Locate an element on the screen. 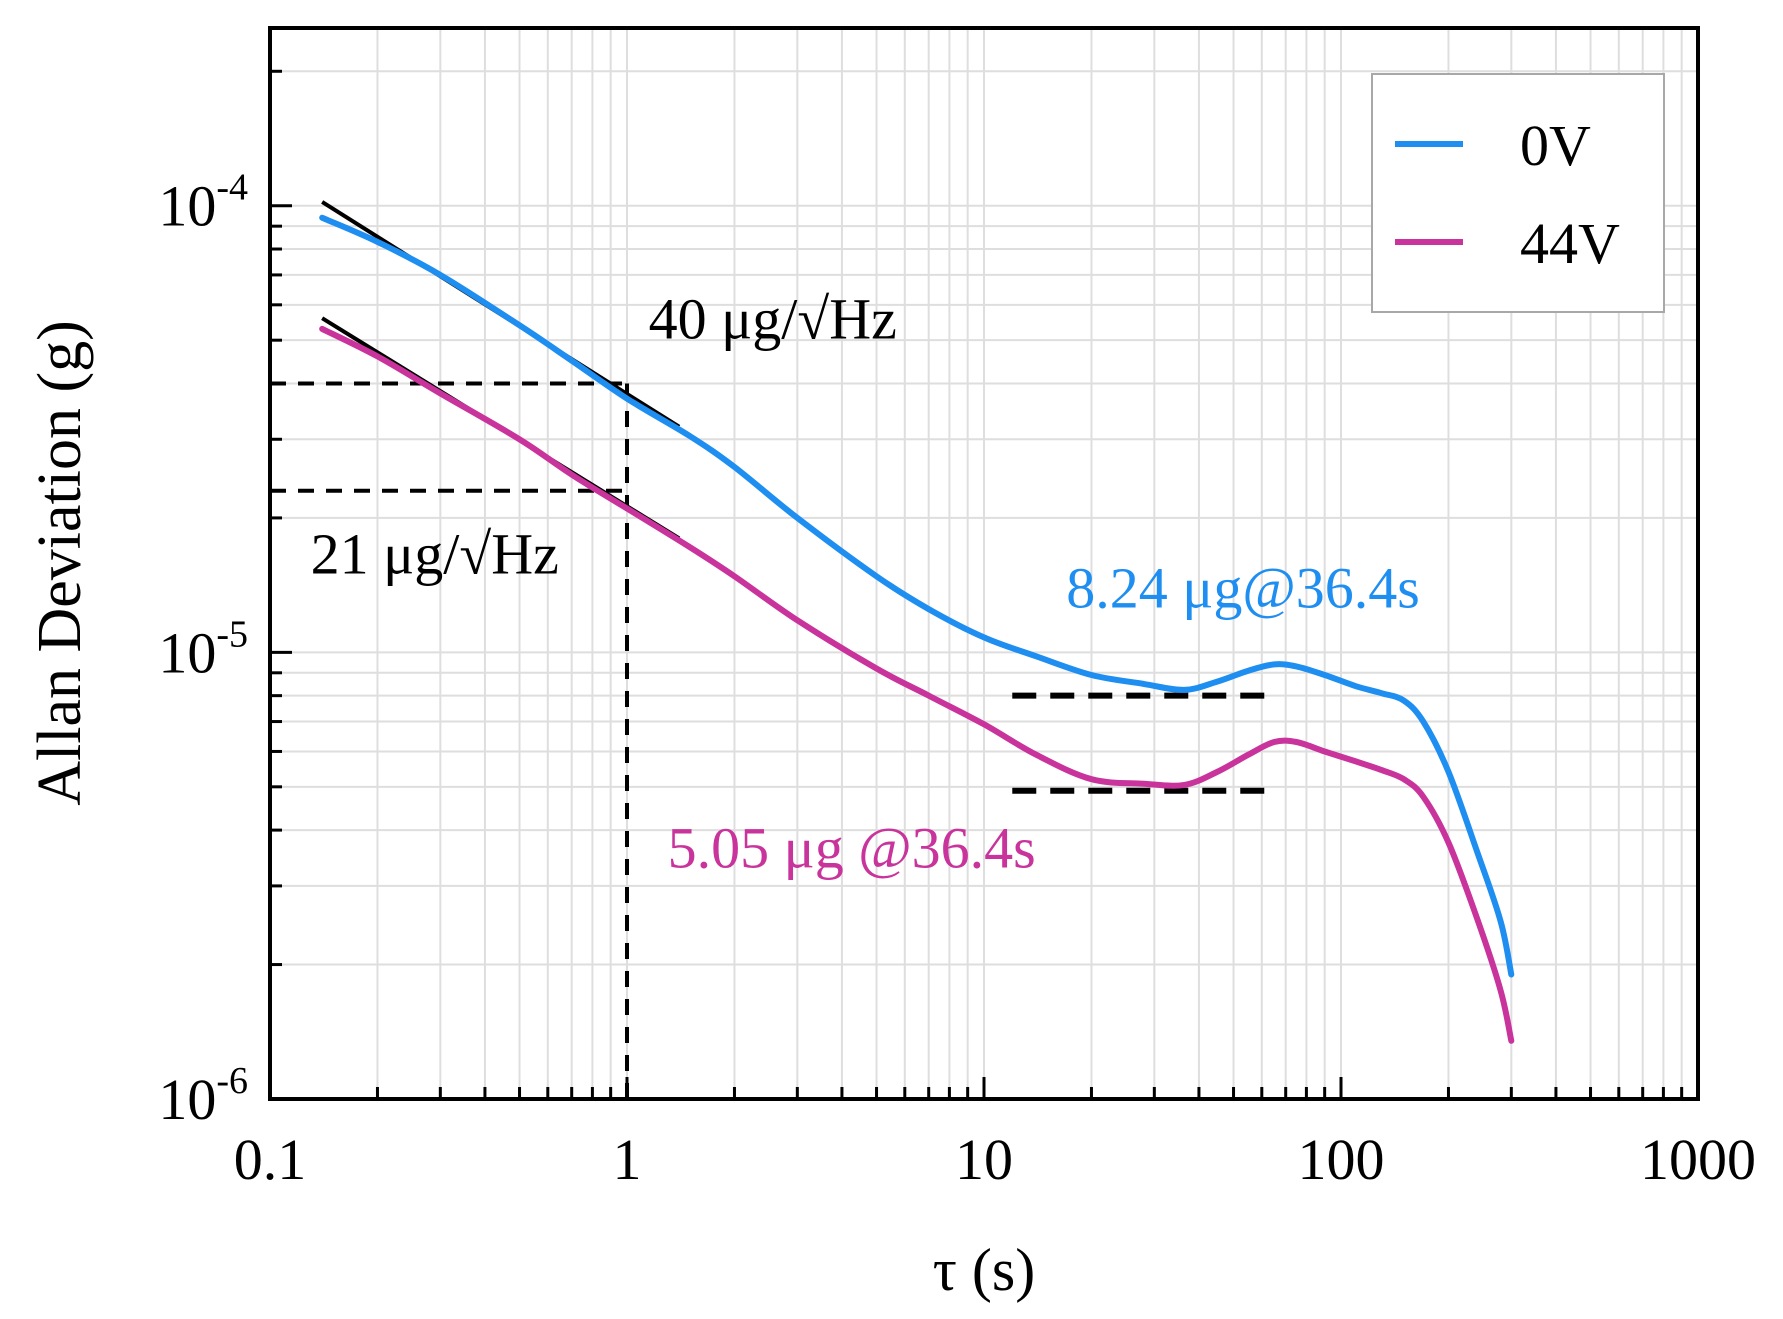 The image size is (1783, 1319). y-axis-label: Allan Deviation (g) is located at coordinates (60, 563).